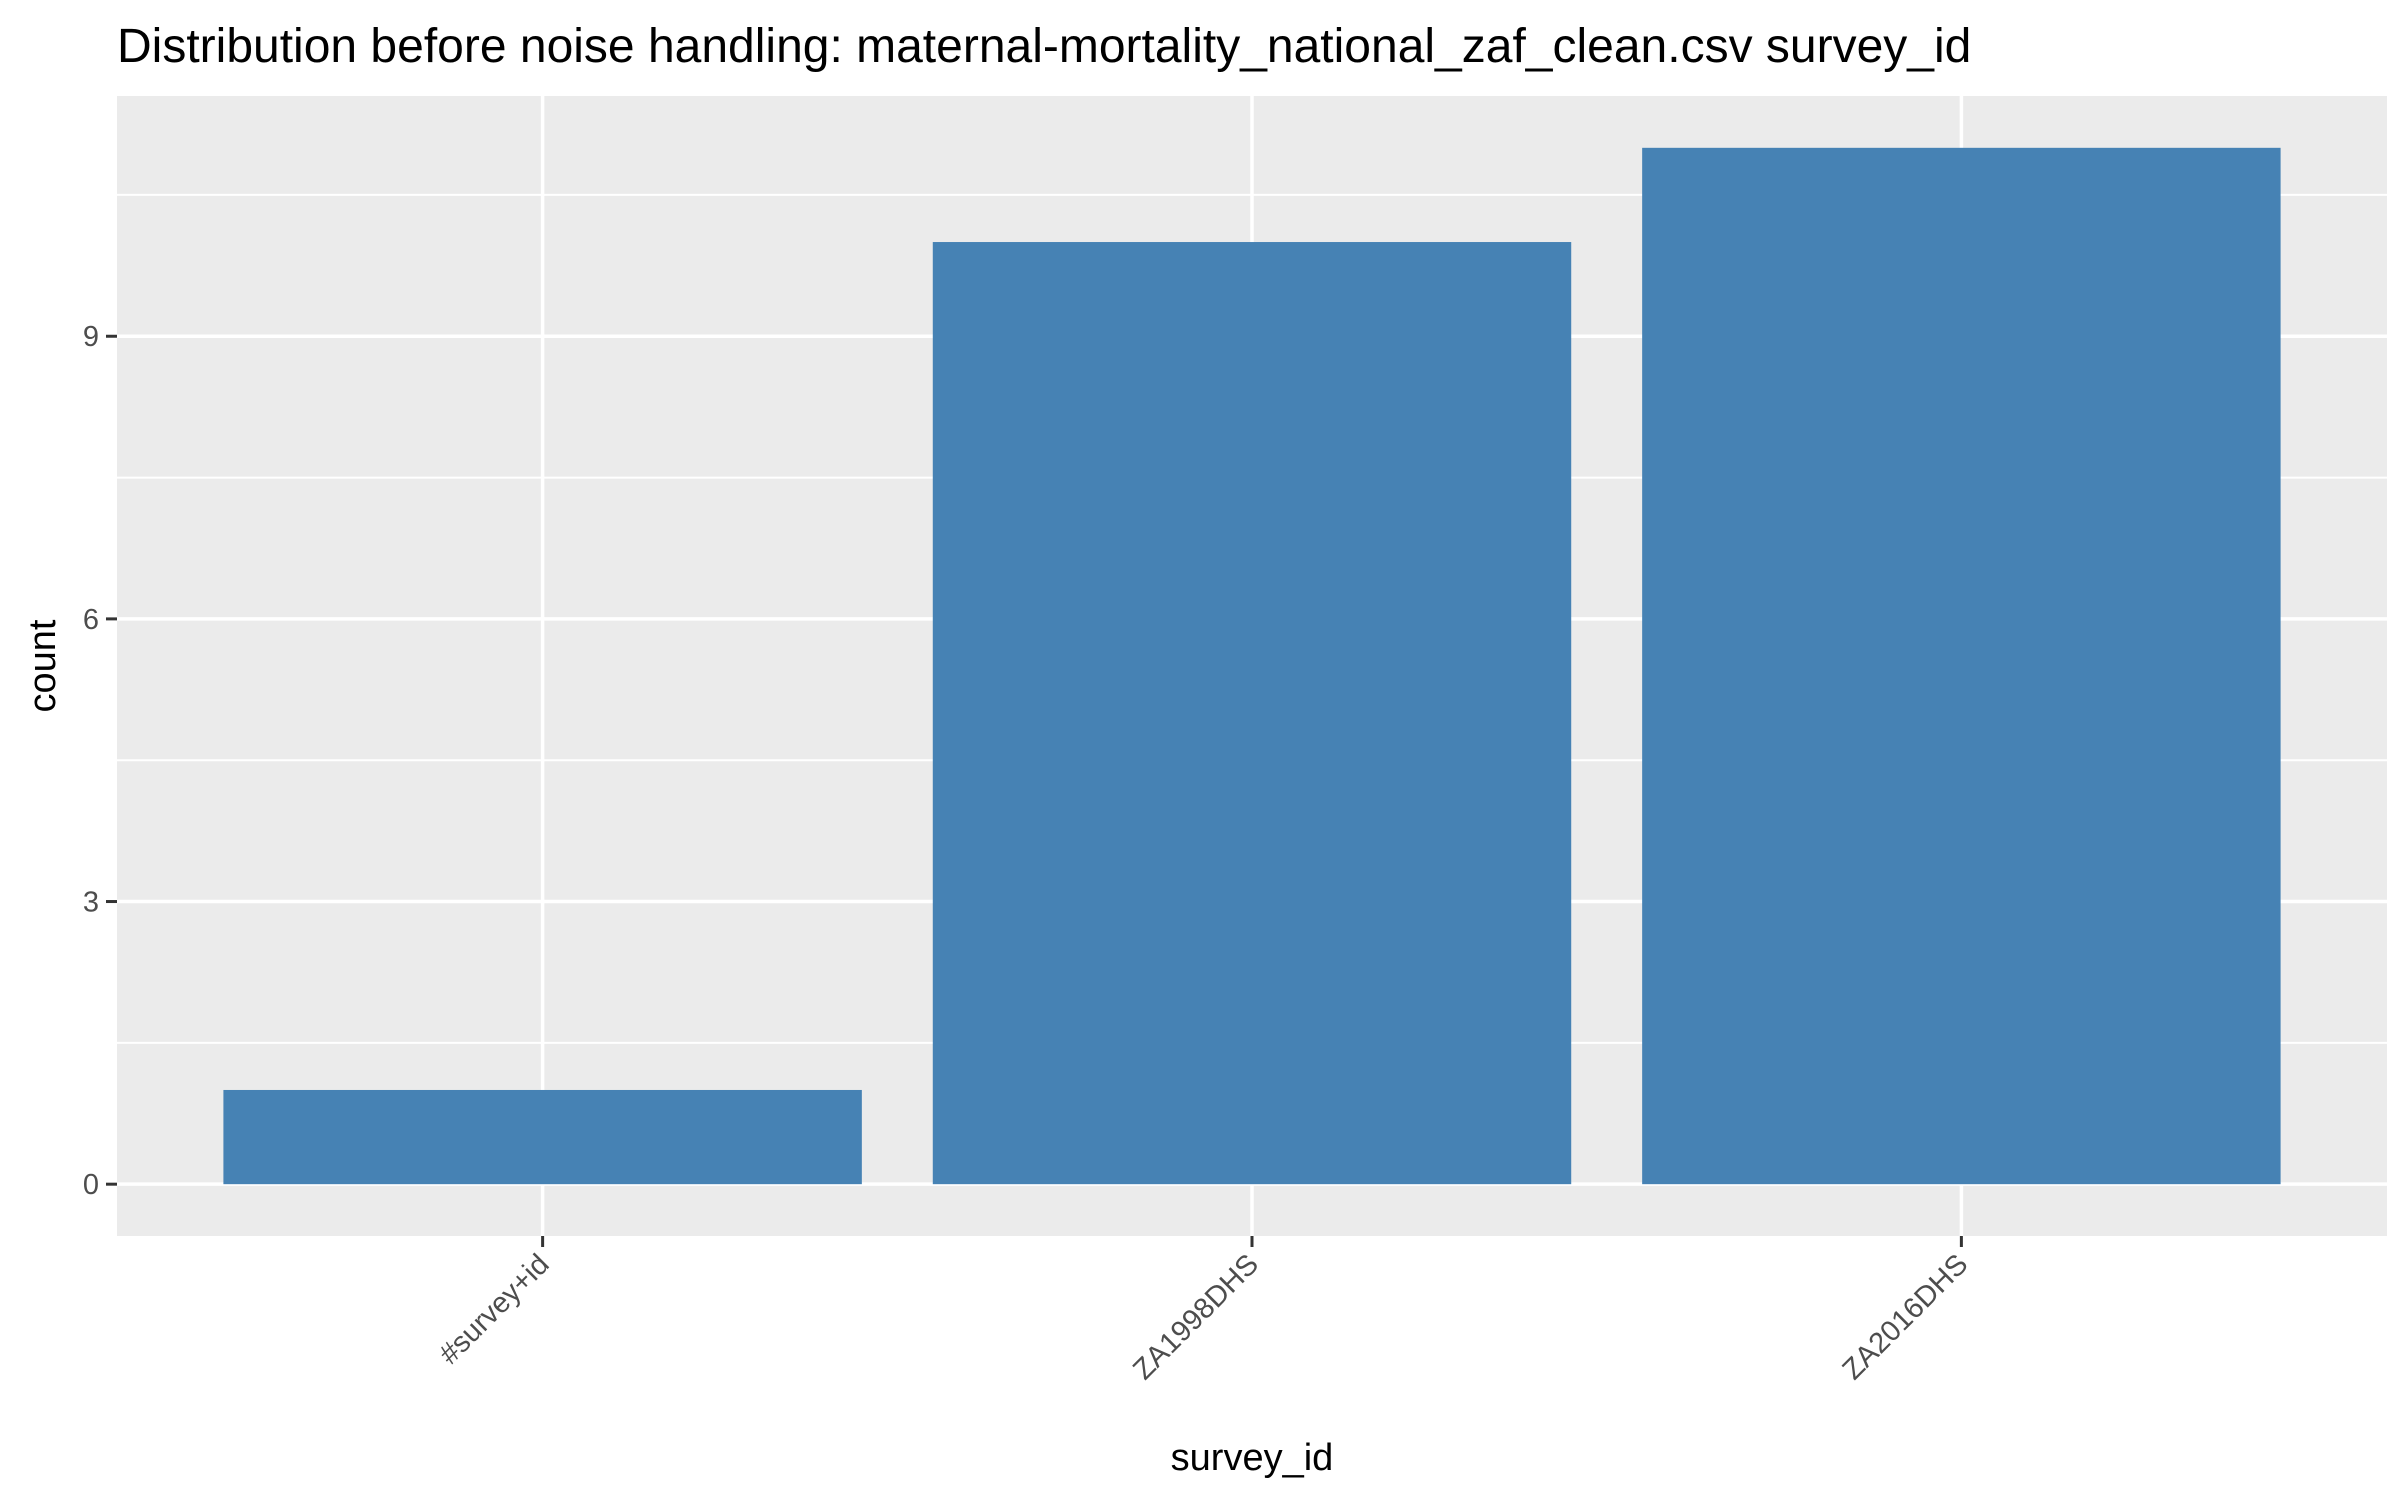 This screenshot has height=1500, width=2400. I want to click on x-tick-label: ZA2016DHS, so click(1906, 1317).